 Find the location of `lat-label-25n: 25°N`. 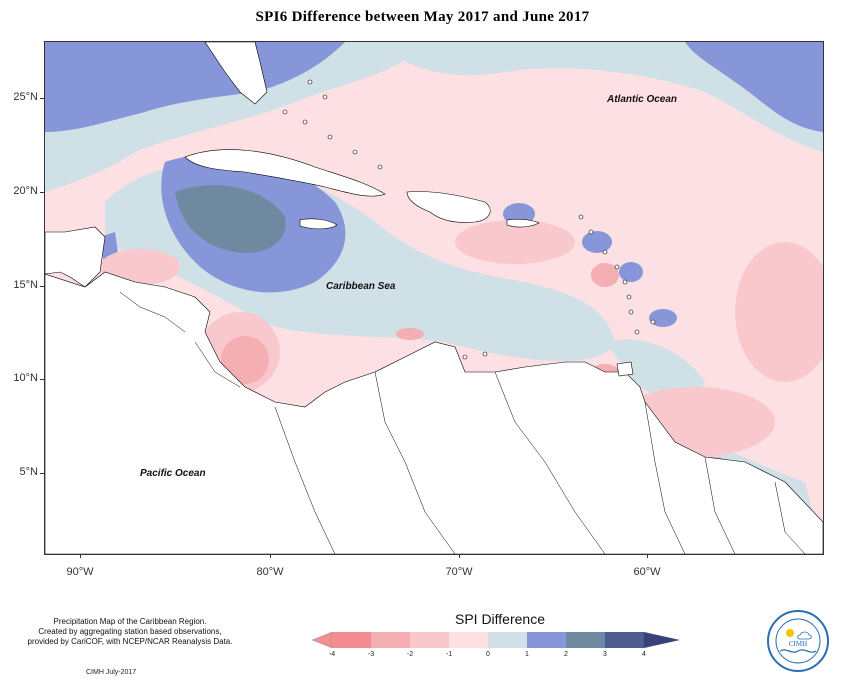

lat-label-25n: 25°N is located at coordinates (25, 97).